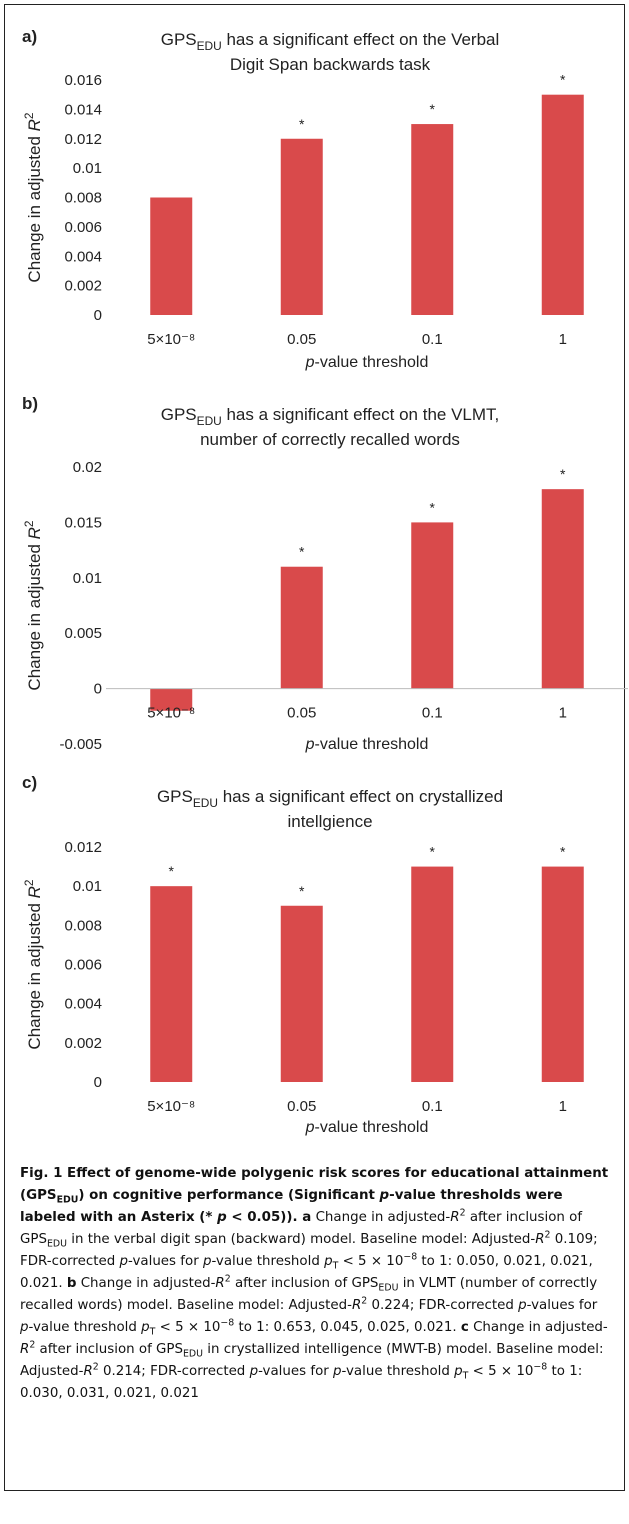  Describe the element at coordinates (109, 1349) in the screenshot. I see `caption-text: after inclusion of GPS` at that location.